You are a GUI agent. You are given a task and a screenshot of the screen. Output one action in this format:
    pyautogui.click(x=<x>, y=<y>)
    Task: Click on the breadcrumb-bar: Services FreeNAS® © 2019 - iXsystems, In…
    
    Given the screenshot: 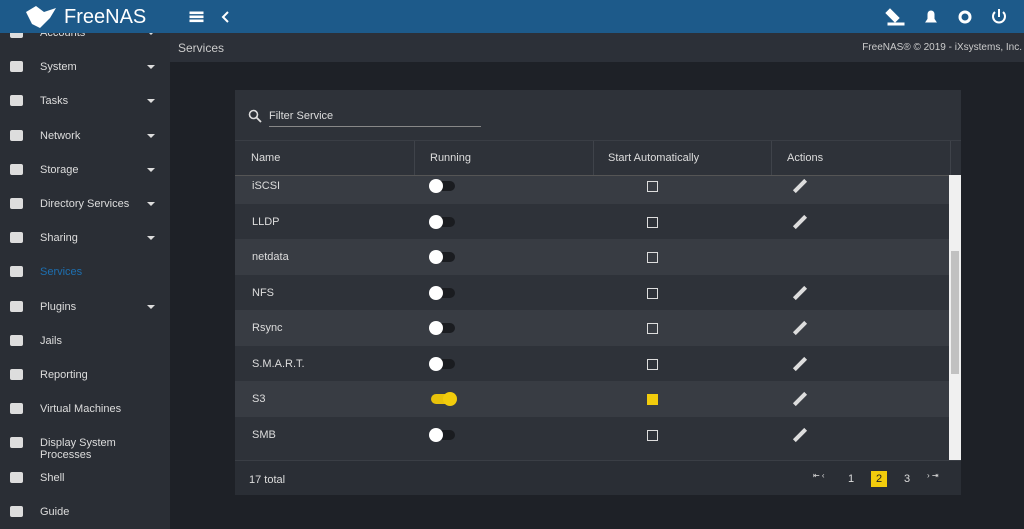 What is the action you would take?
    pyautogui.click(x=597, y=47)
    